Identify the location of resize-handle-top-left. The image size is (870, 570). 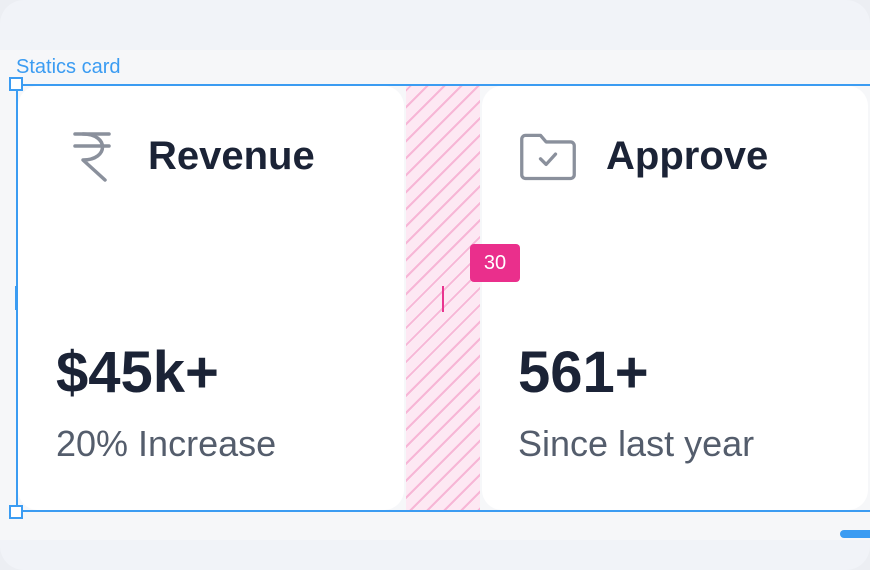
(16, 84).